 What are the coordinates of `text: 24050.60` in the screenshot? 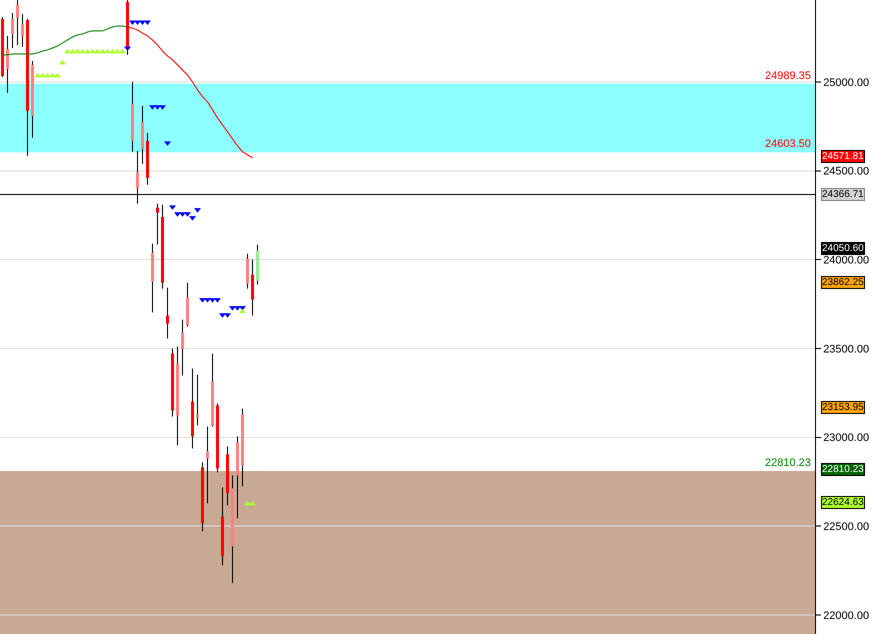 It's located at (843, 248).